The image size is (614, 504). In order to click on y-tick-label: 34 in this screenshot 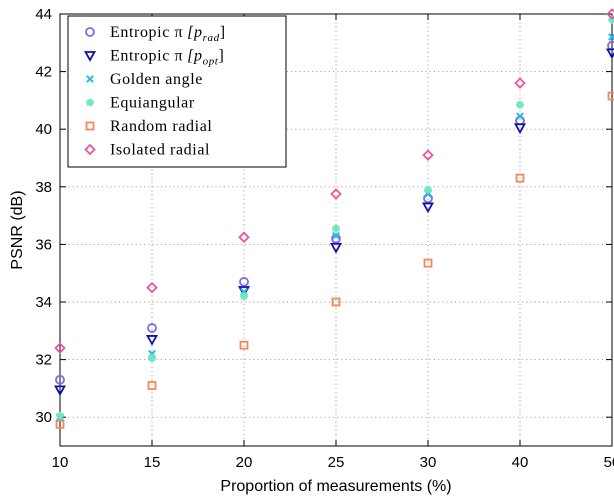, I will do `click(43, 302)`.